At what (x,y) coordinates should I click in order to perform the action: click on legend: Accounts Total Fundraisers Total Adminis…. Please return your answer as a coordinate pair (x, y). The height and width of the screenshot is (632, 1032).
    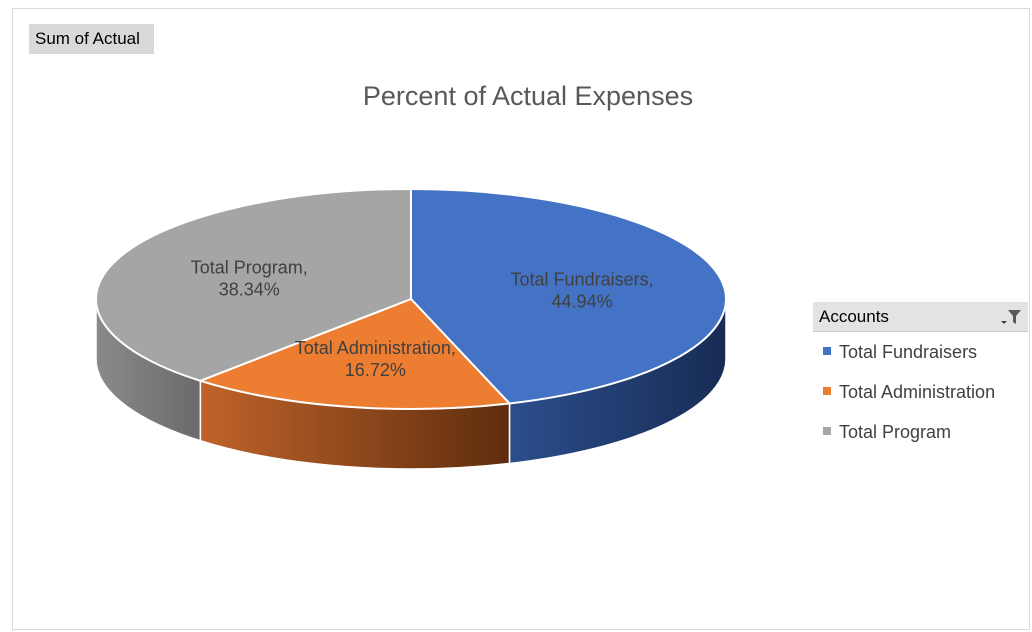
    Looking at the image, I should click on (920, 377).